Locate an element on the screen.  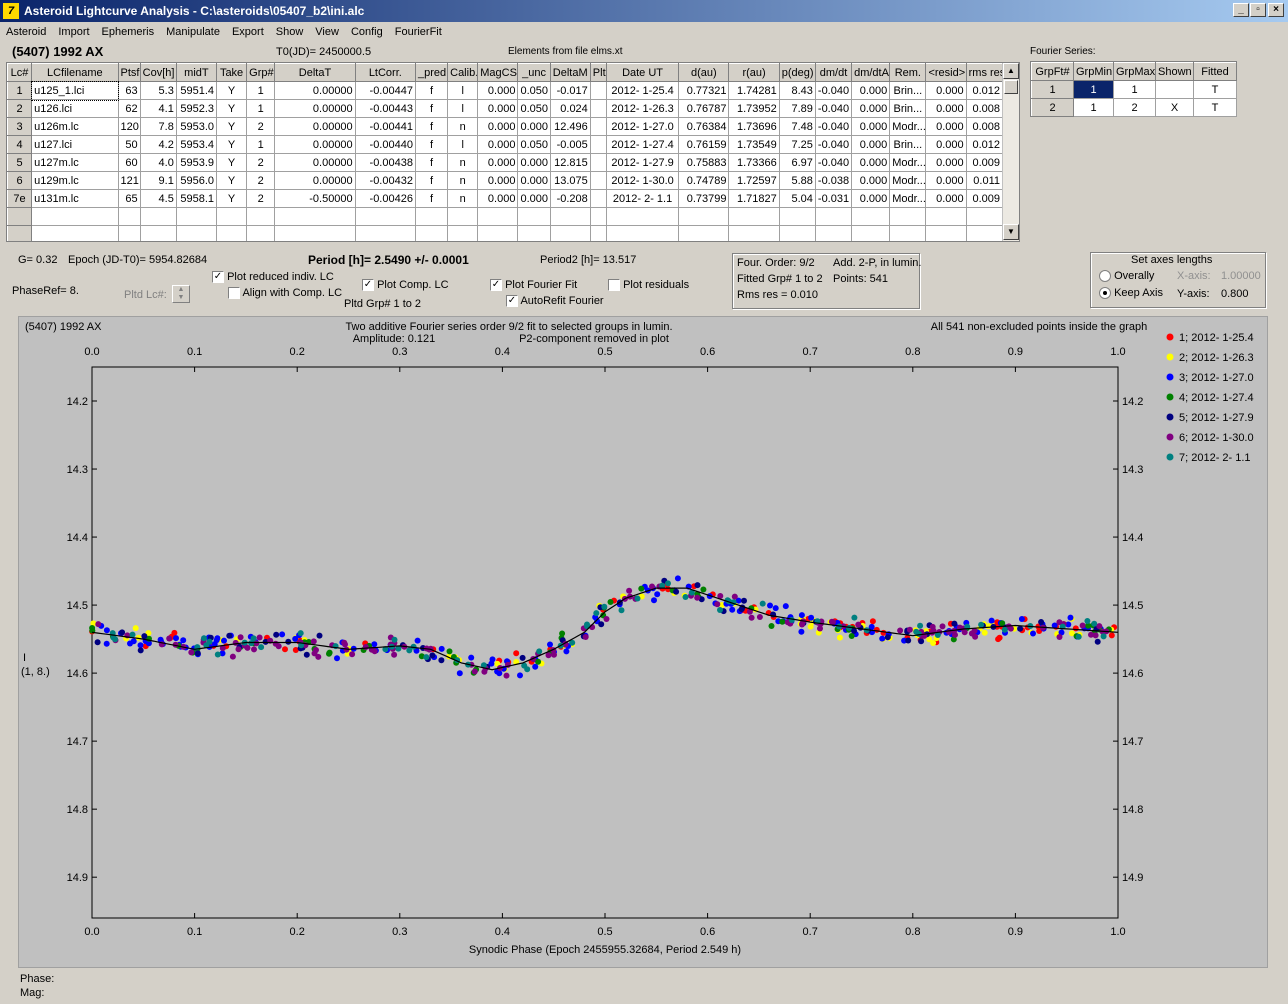
pltd-lc-spinner: ▲ ▼ is located at coordinates (181, 294).